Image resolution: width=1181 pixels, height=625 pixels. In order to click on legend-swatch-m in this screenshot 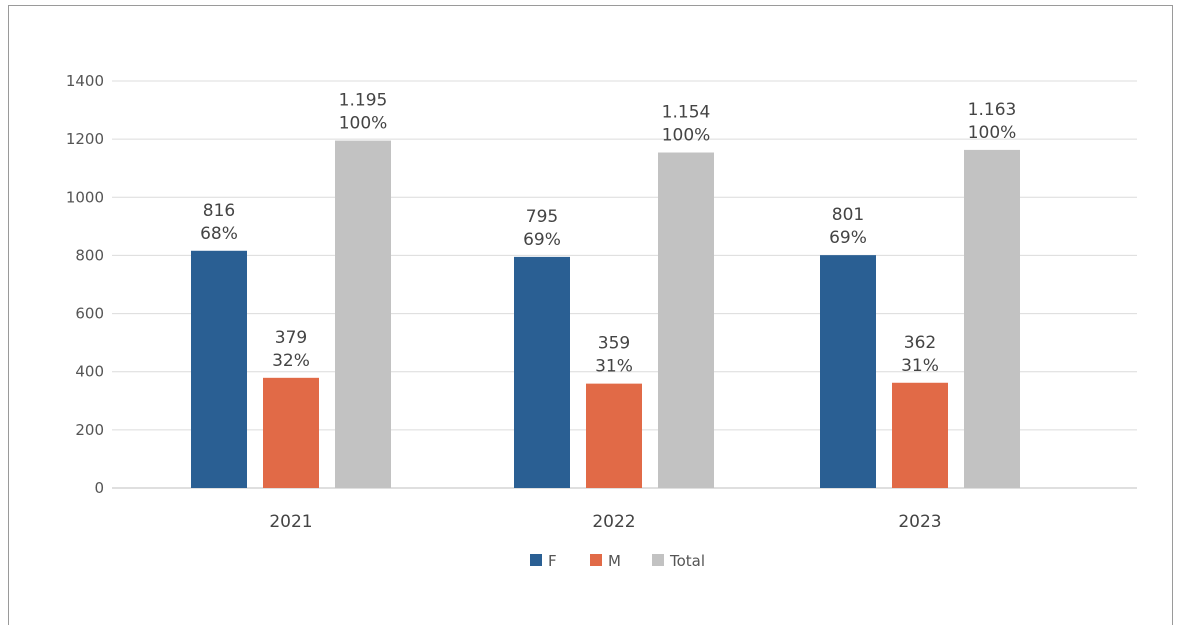, I will do `click(596, 560)`.